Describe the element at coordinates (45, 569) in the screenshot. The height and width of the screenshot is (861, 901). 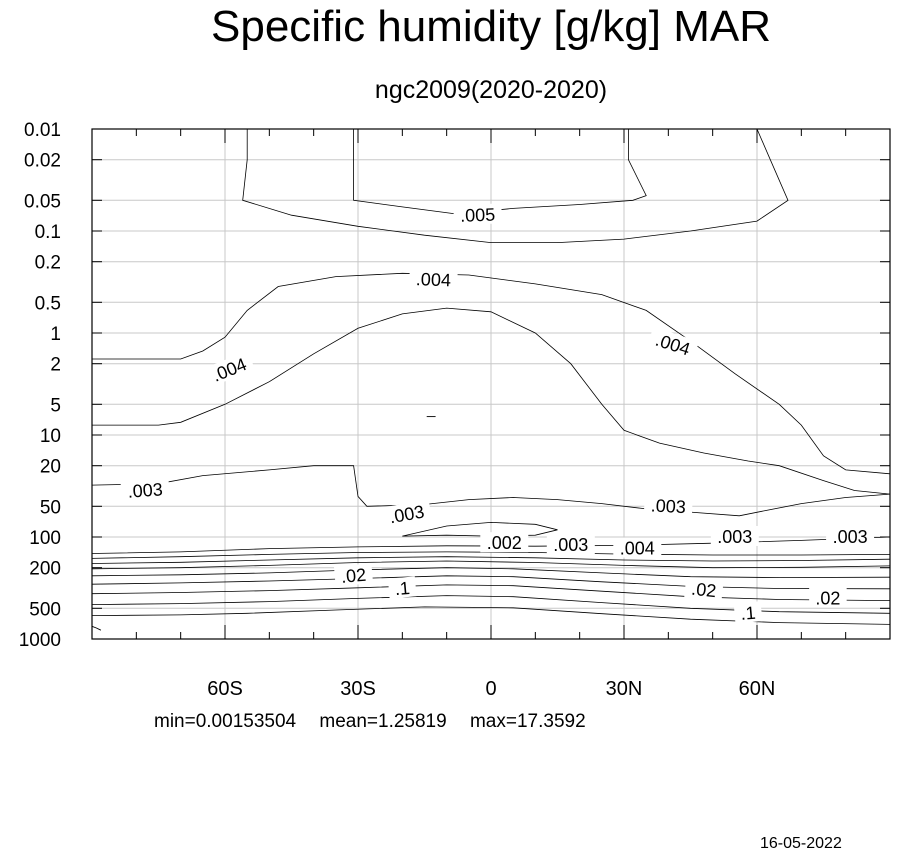
I see `y-tick-label: 200` at that location.